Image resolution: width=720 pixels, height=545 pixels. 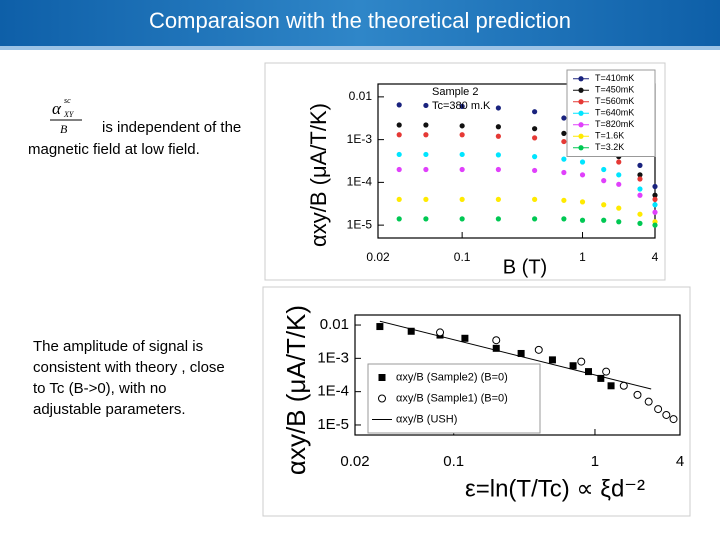 I want to click on legend-label: αxy/B (Sample2) (B=0), so click(x=452, y=377).